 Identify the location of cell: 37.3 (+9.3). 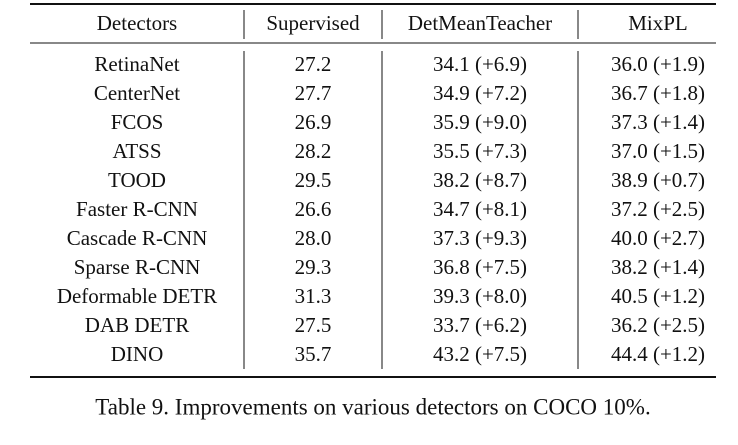
(480, 238).